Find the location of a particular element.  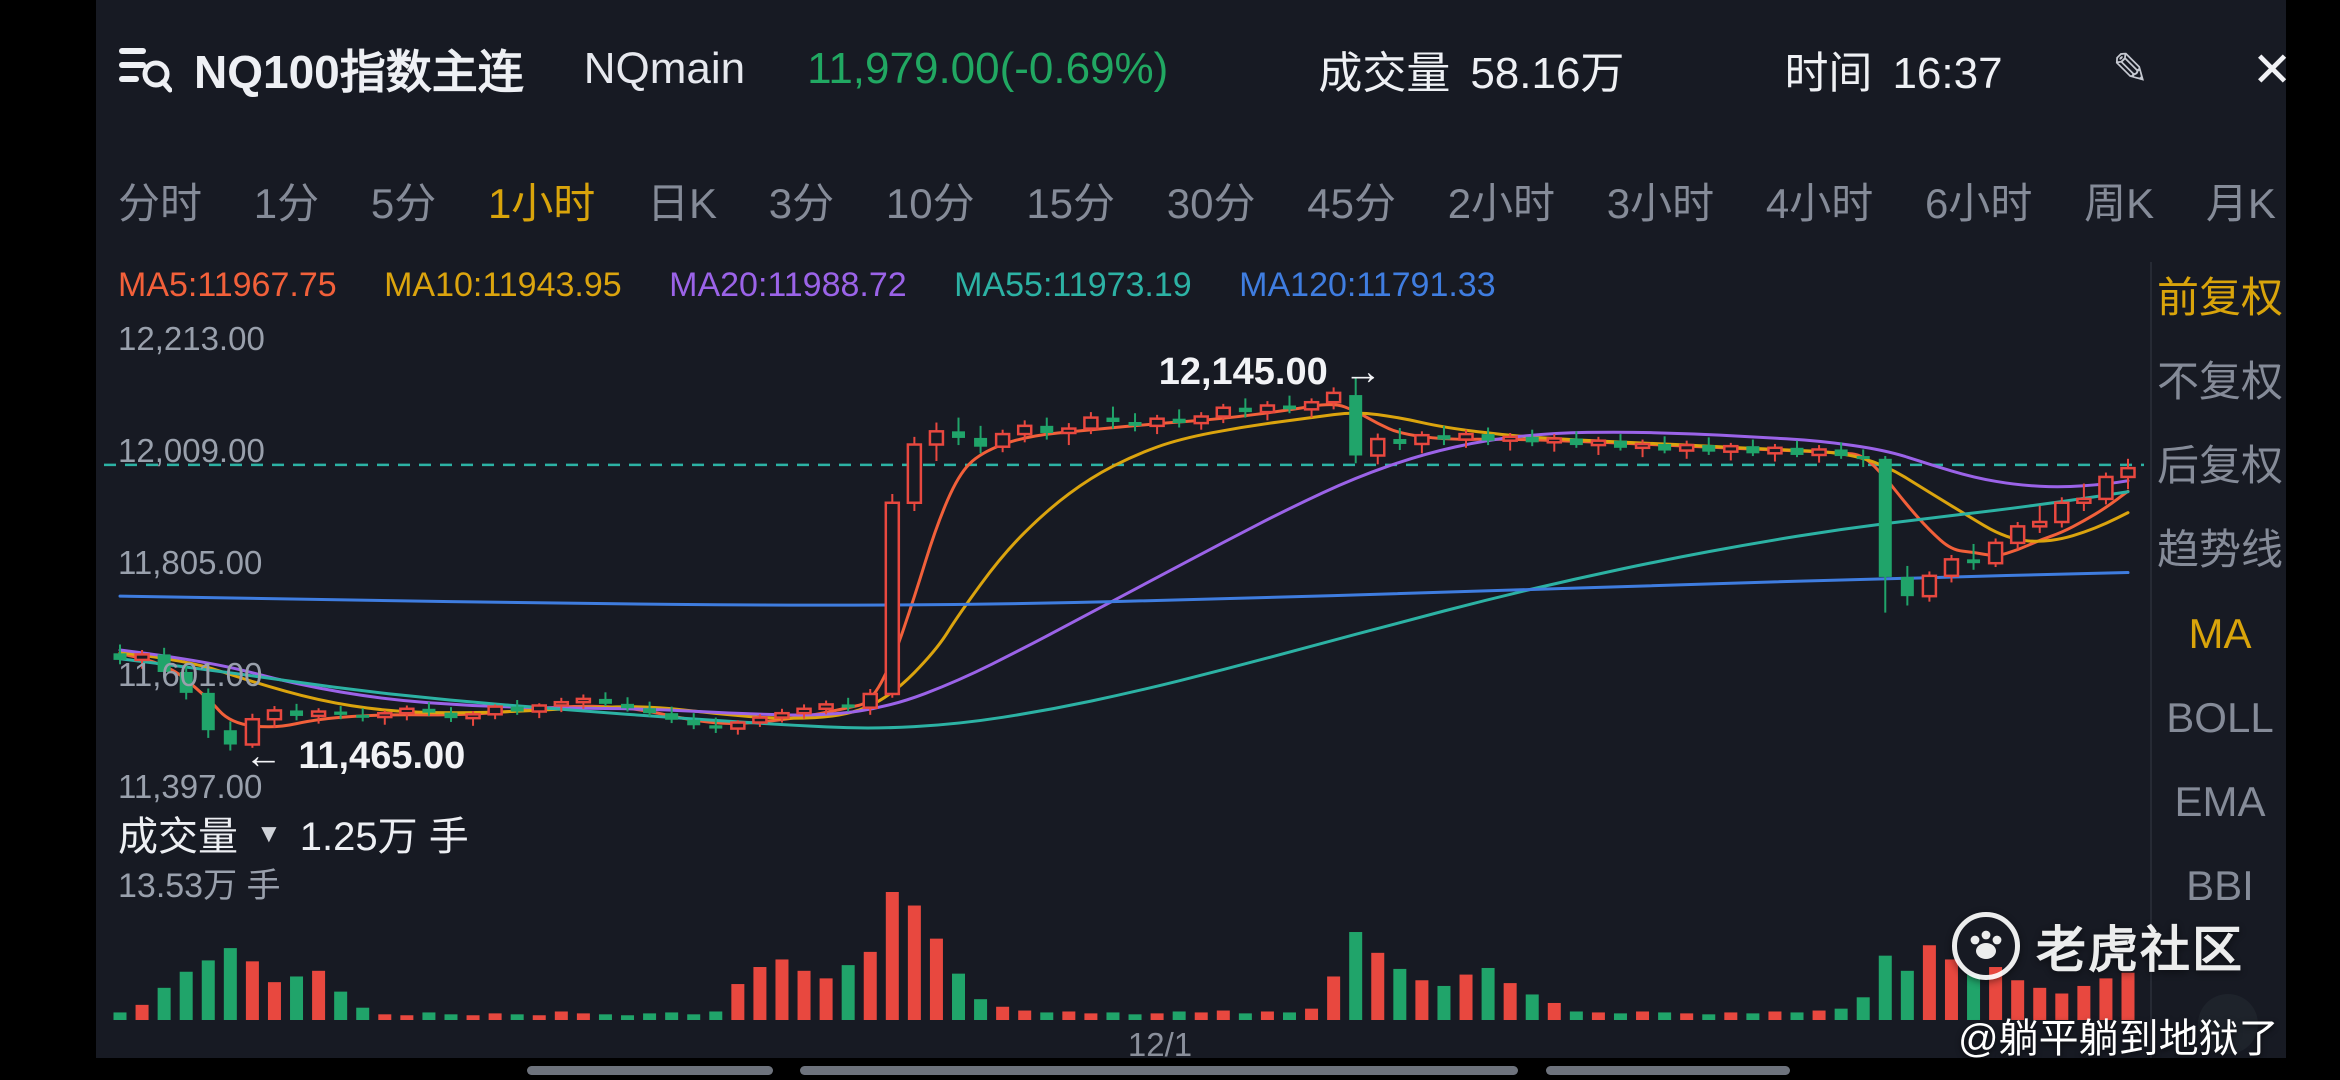

close-icon: ✕ is located at coordinates (2272, 70).